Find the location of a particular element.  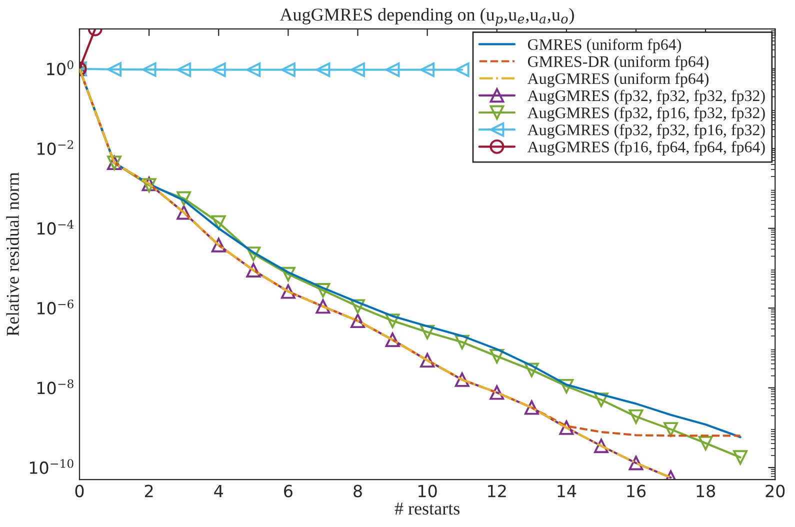

x-tick-label: 18 is located at coordinates (706, 491).